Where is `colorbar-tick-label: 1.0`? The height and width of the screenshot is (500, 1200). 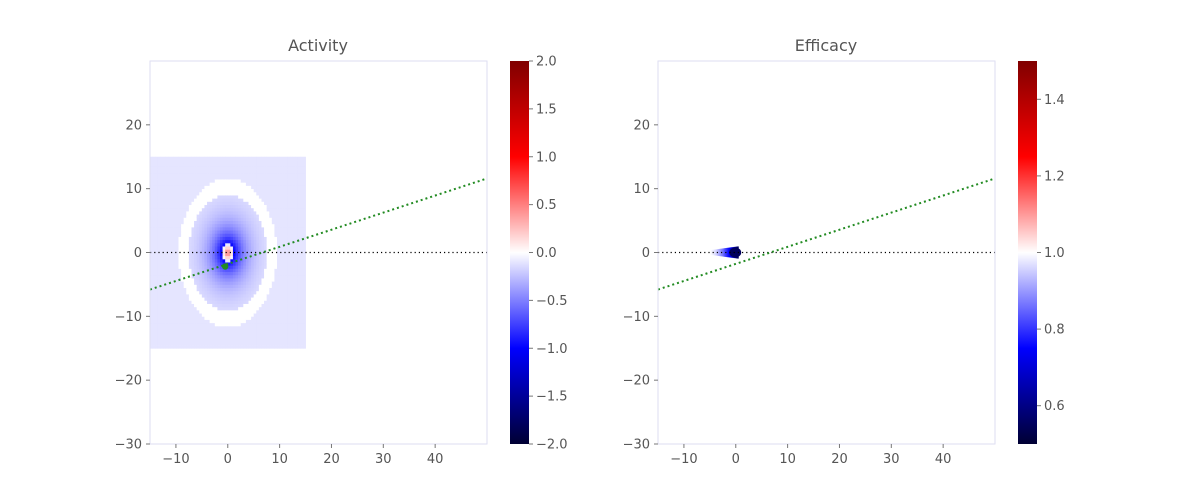
colorbar-tick-label: 1.0 is located at coordinates (1054, 253).